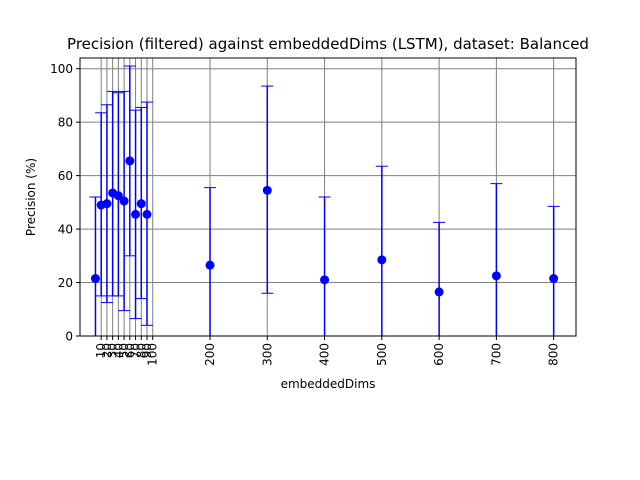  Describe the element at coordinates (61, 69) in the screenshot. I see `y-tick-label: 100` at that location.